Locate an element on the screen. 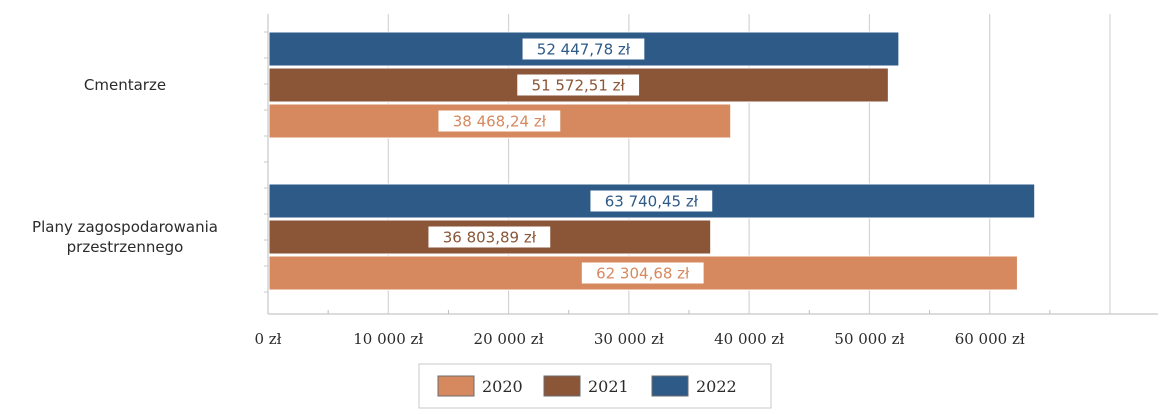  x-tick-label: 30 000 zł is located at coordinates (629, 339).